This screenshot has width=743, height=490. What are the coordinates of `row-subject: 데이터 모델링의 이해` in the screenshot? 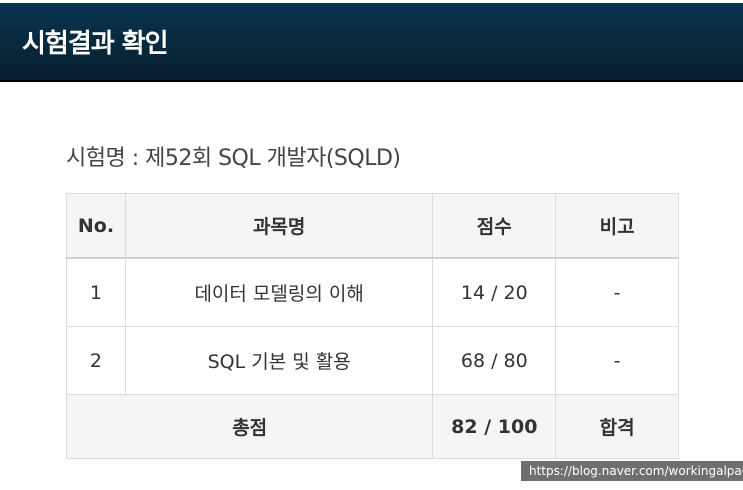 It's located at (279, 292).